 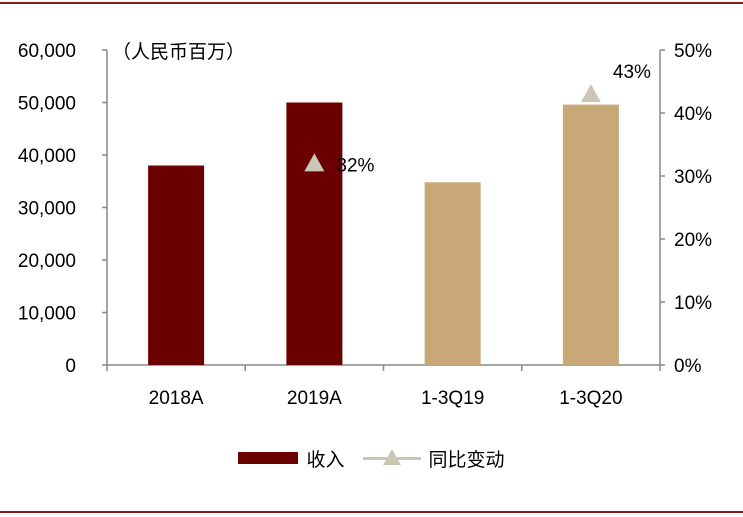 I want to click on bar-2019A, so click(x=314, y=233).